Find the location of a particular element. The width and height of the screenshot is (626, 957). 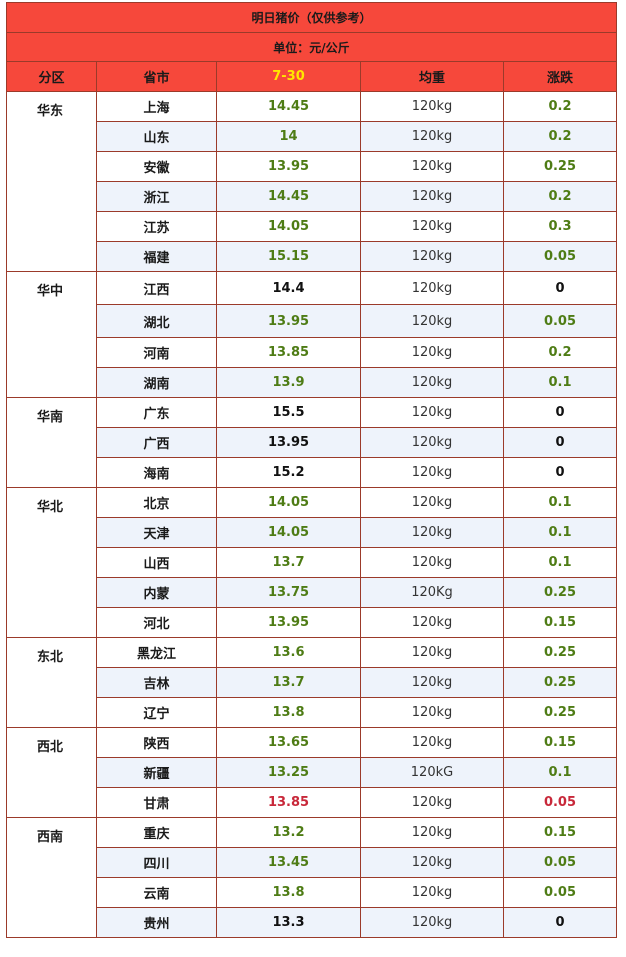

price-cell: 13.8 is located at coordinates (288, 712).